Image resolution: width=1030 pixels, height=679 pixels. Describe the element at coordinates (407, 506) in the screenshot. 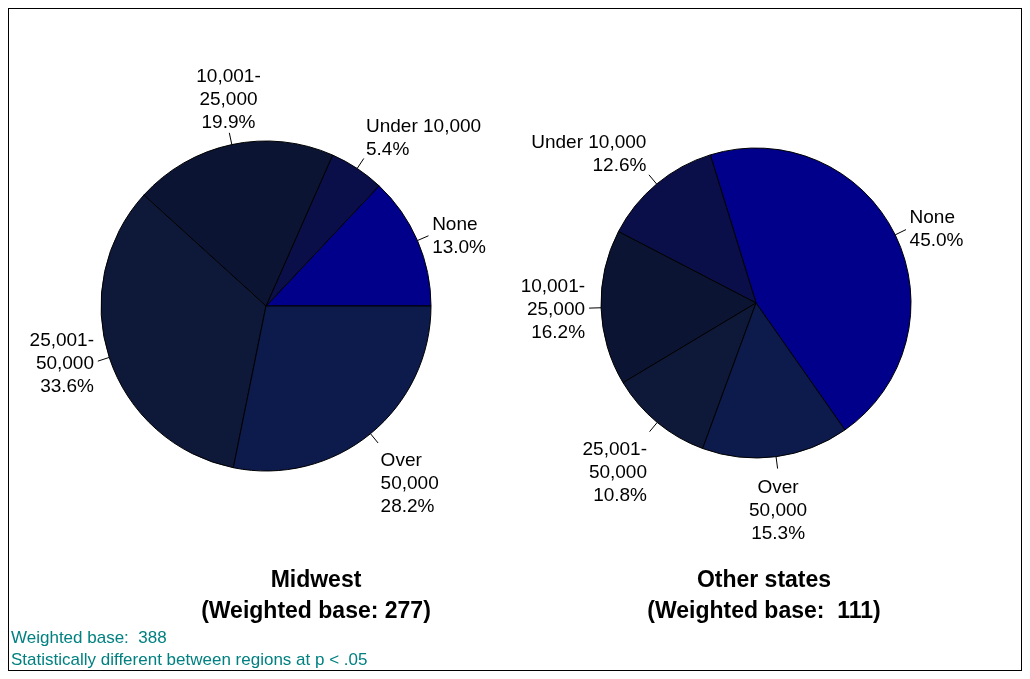

I see `data-label: 28.2%` at that location.